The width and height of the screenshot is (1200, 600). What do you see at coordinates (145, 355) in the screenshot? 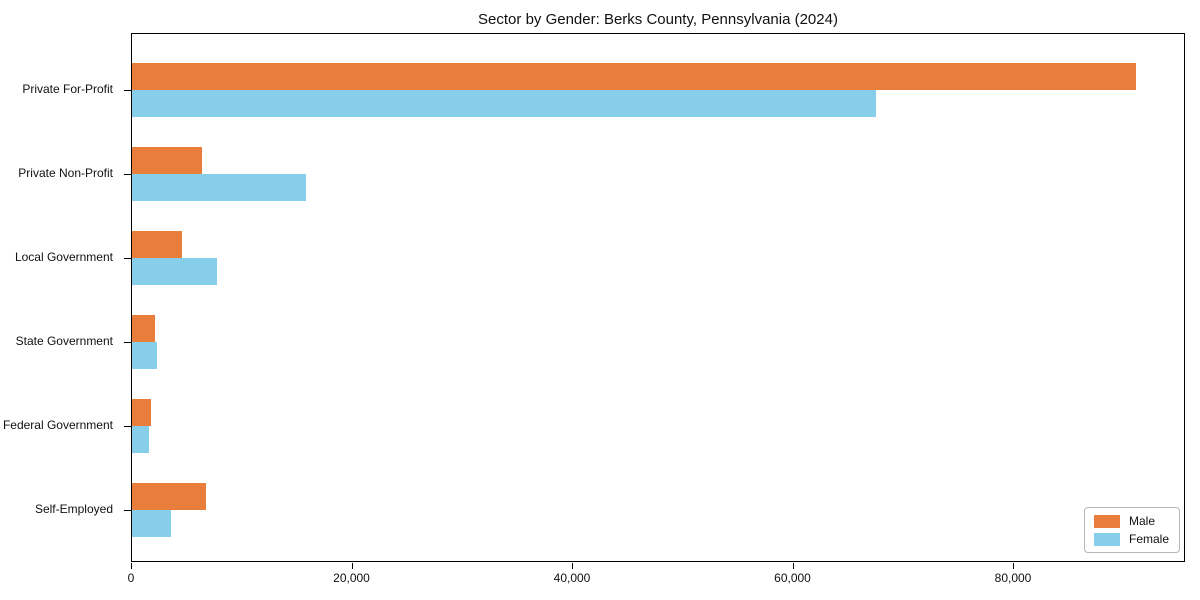
I see `bar-female-state-government` at bounding box center [145, 355].